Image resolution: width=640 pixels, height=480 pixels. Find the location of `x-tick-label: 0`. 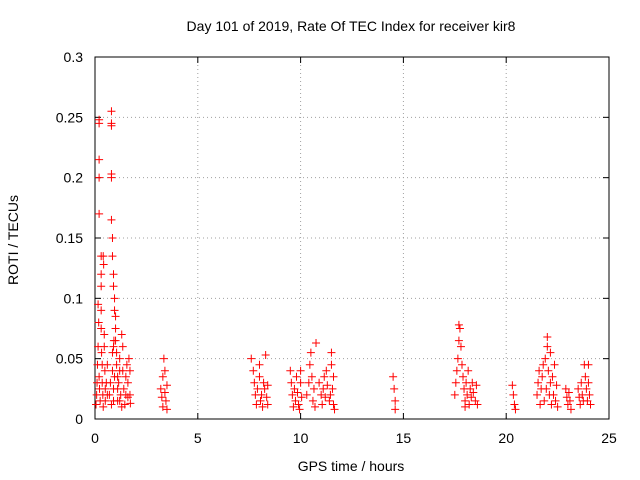

x-tick-label: 0 is located at coordinates (95, 438).